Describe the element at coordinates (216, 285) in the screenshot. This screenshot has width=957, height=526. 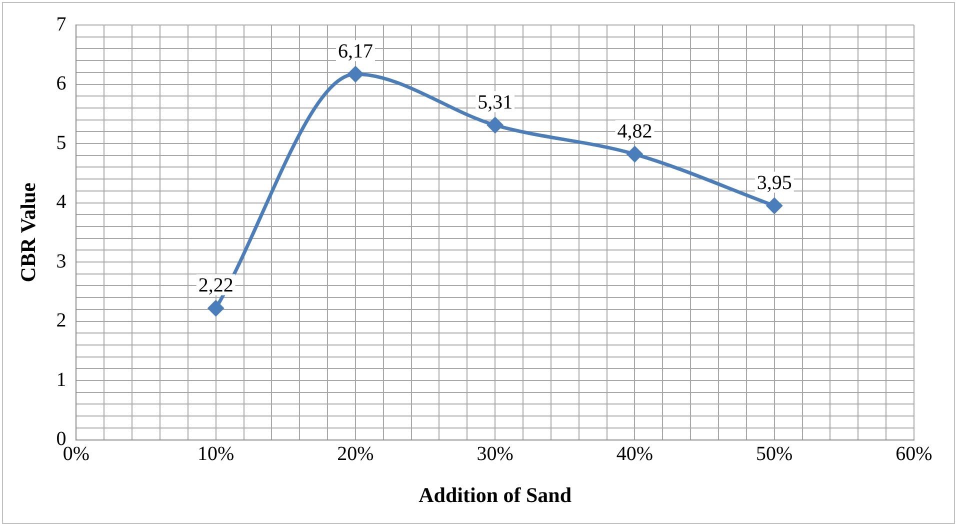
I see `data-label: 2,22` at that location.